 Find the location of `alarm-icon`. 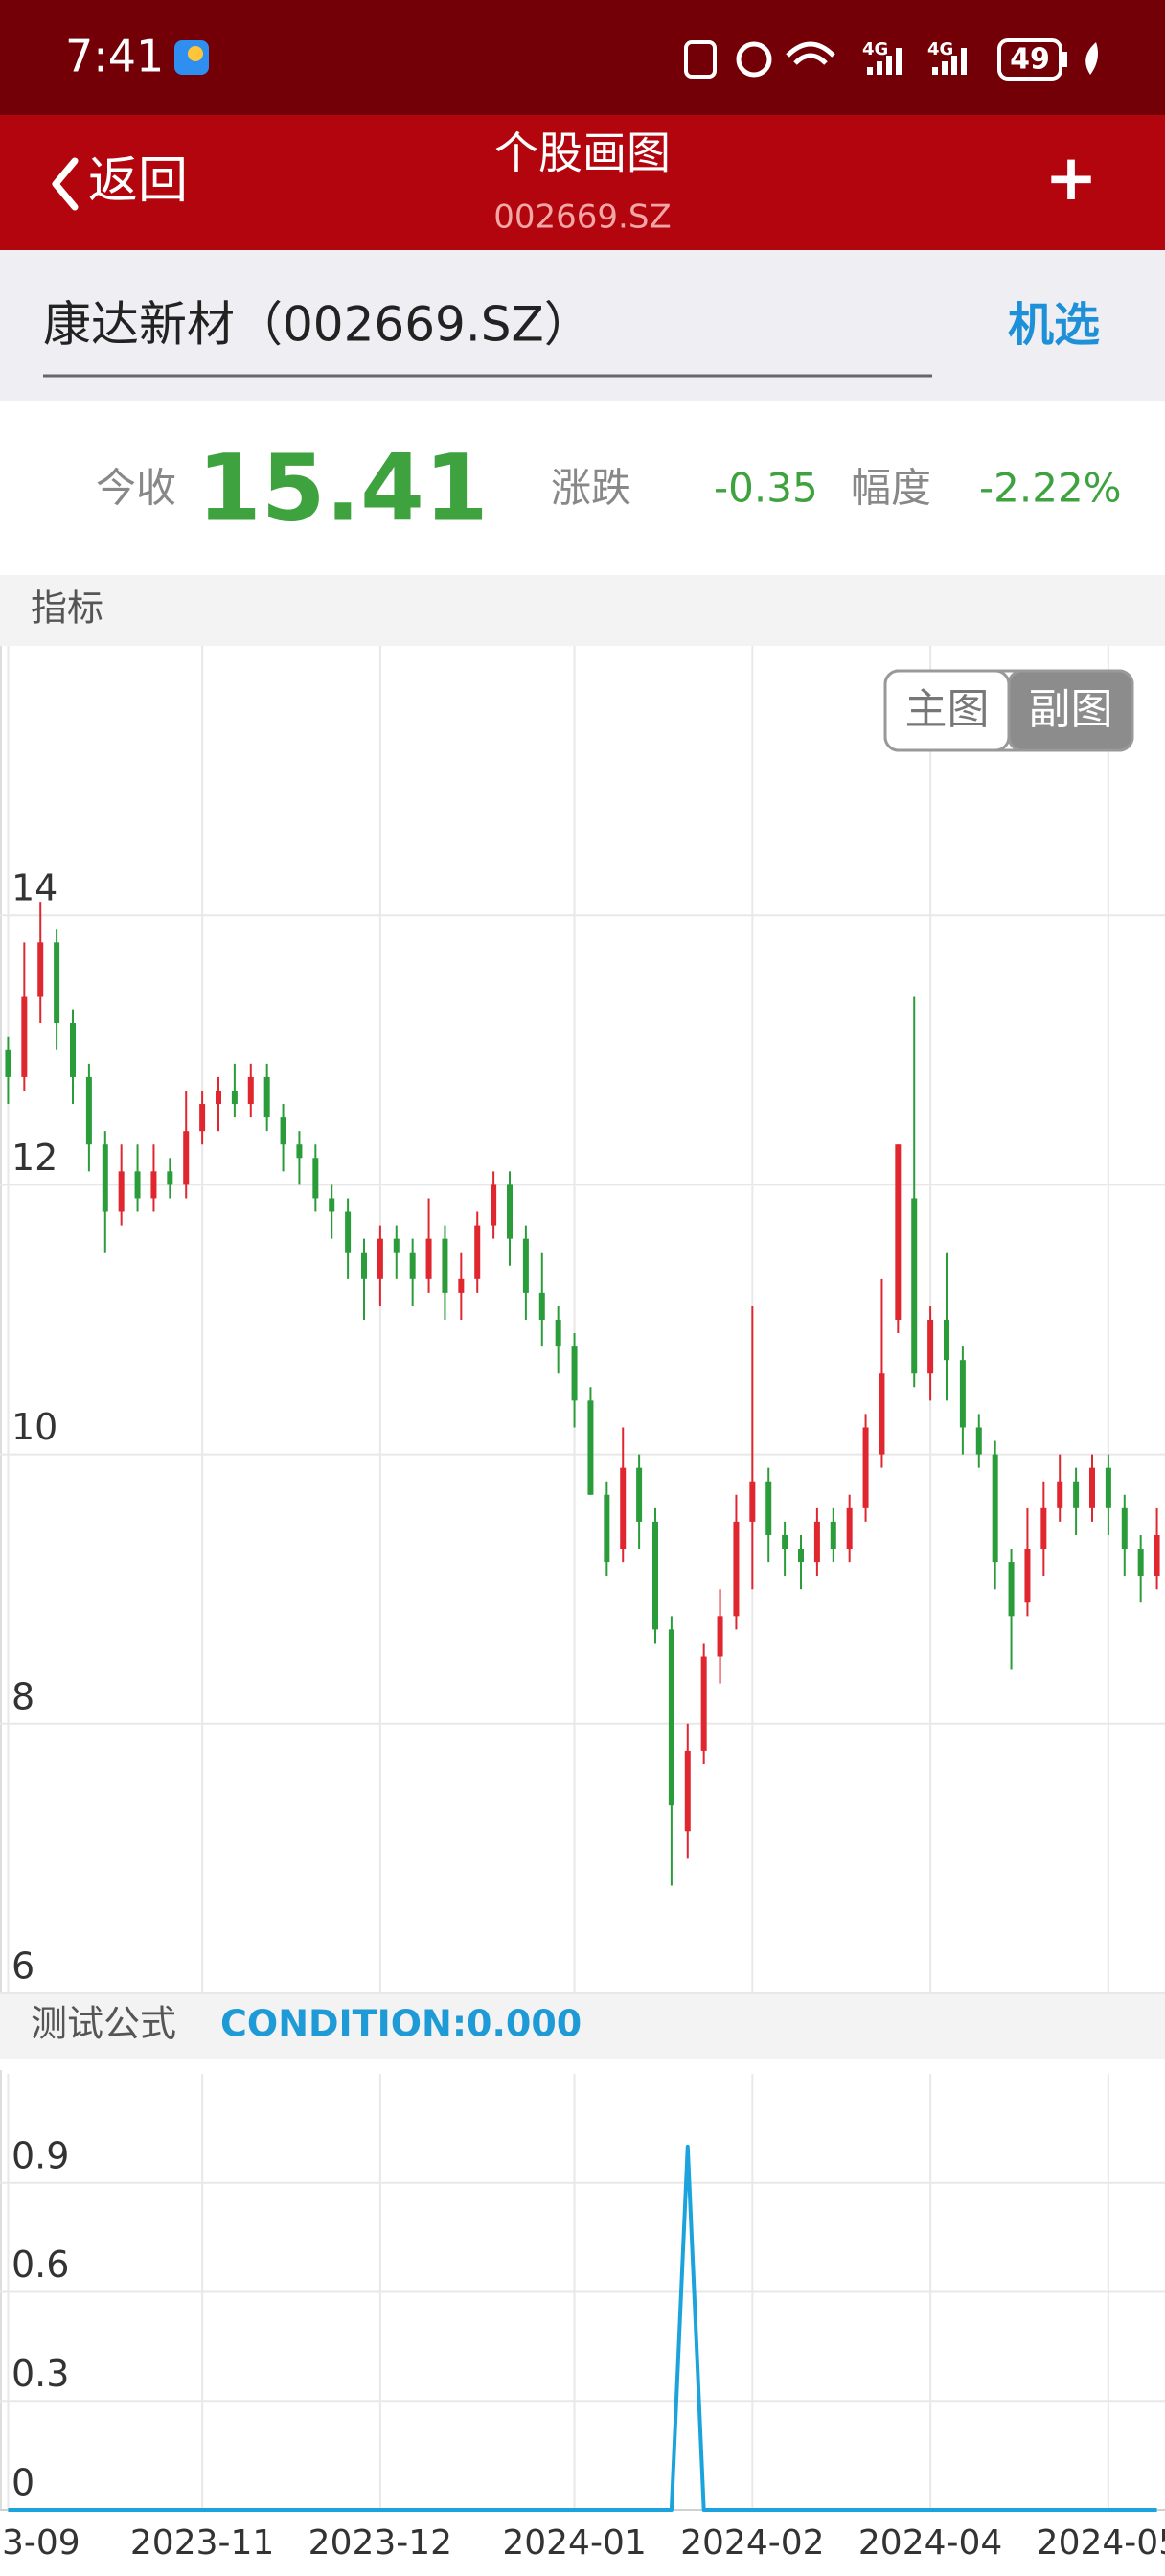

alarm-icon is located at coordinates (754, 59).